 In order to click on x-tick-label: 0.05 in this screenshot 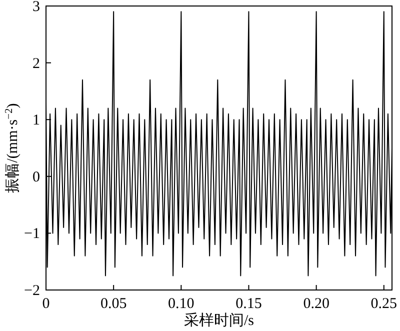, I will do `click(113, 304)`.